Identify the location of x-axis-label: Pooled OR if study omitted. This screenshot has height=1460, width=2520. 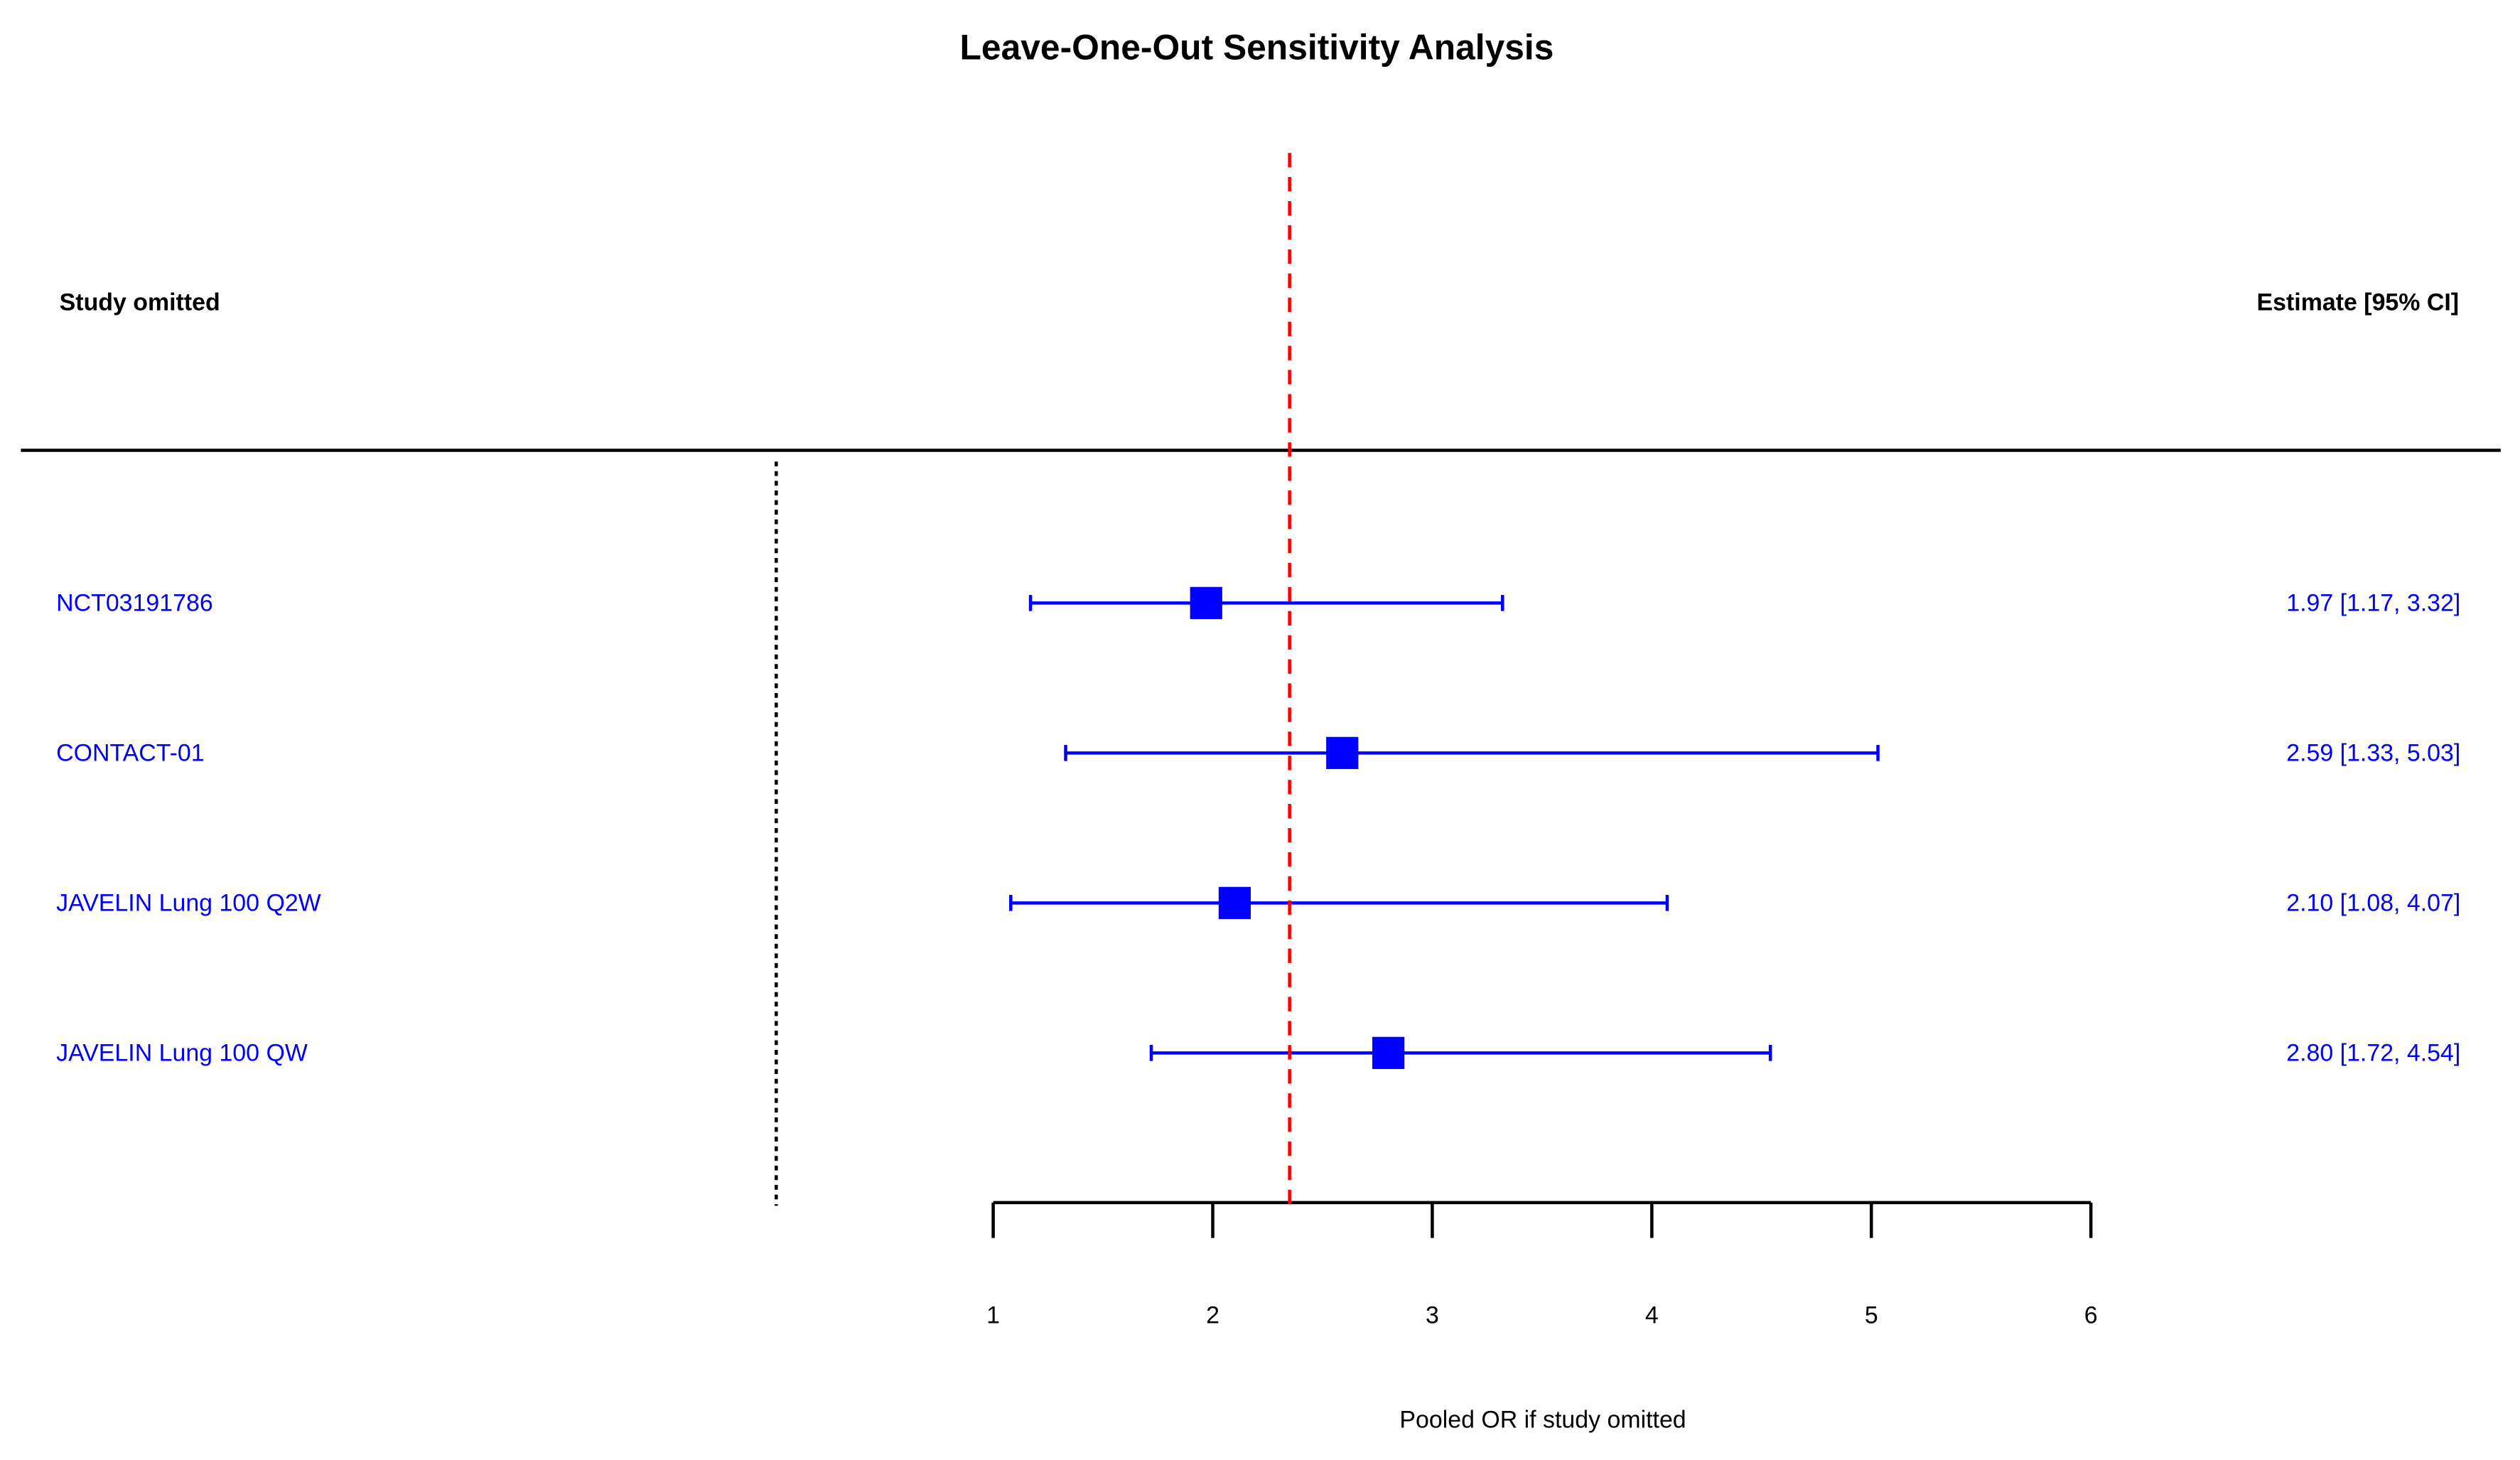
(1543, 1419).